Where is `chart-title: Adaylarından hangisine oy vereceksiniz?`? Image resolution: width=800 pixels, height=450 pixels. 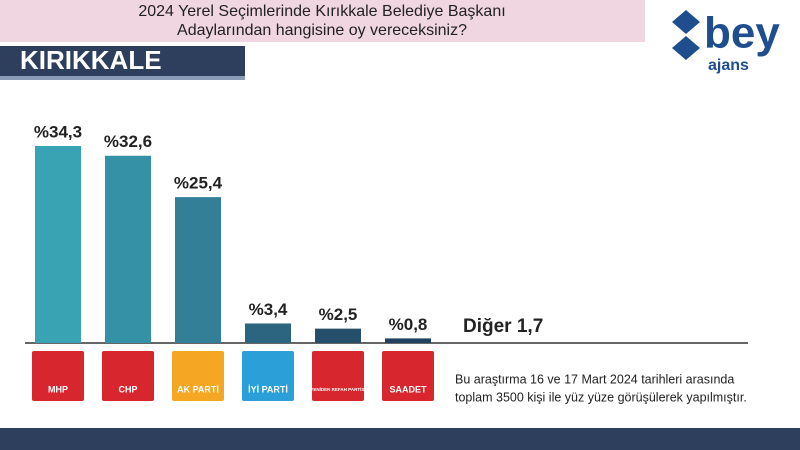
chart-title: Adaylarından hangisine oy vereceksiniz? is located at coordinates (322, 30).